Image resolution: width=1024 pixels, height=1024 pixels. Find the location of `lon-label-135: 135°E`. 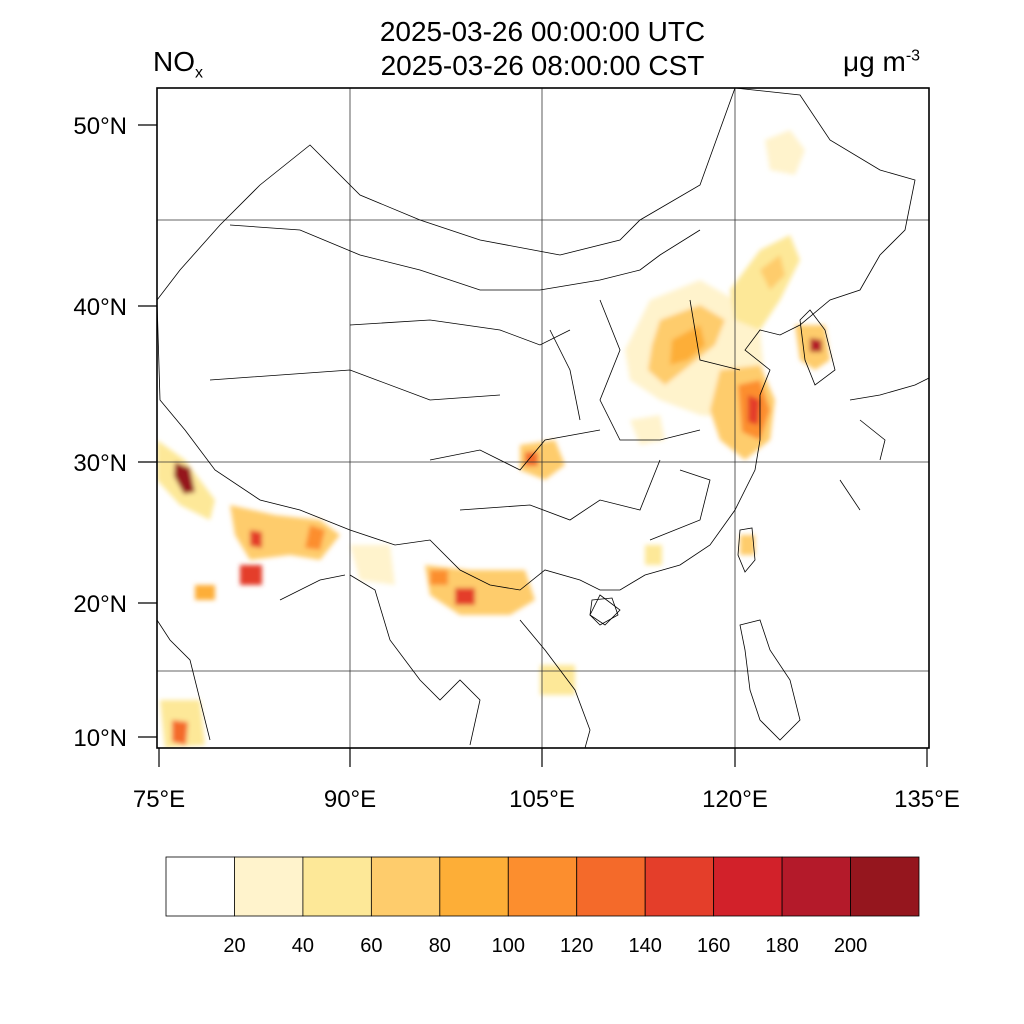

lon-label-135: 135°E is located at coordinates (927, 799).